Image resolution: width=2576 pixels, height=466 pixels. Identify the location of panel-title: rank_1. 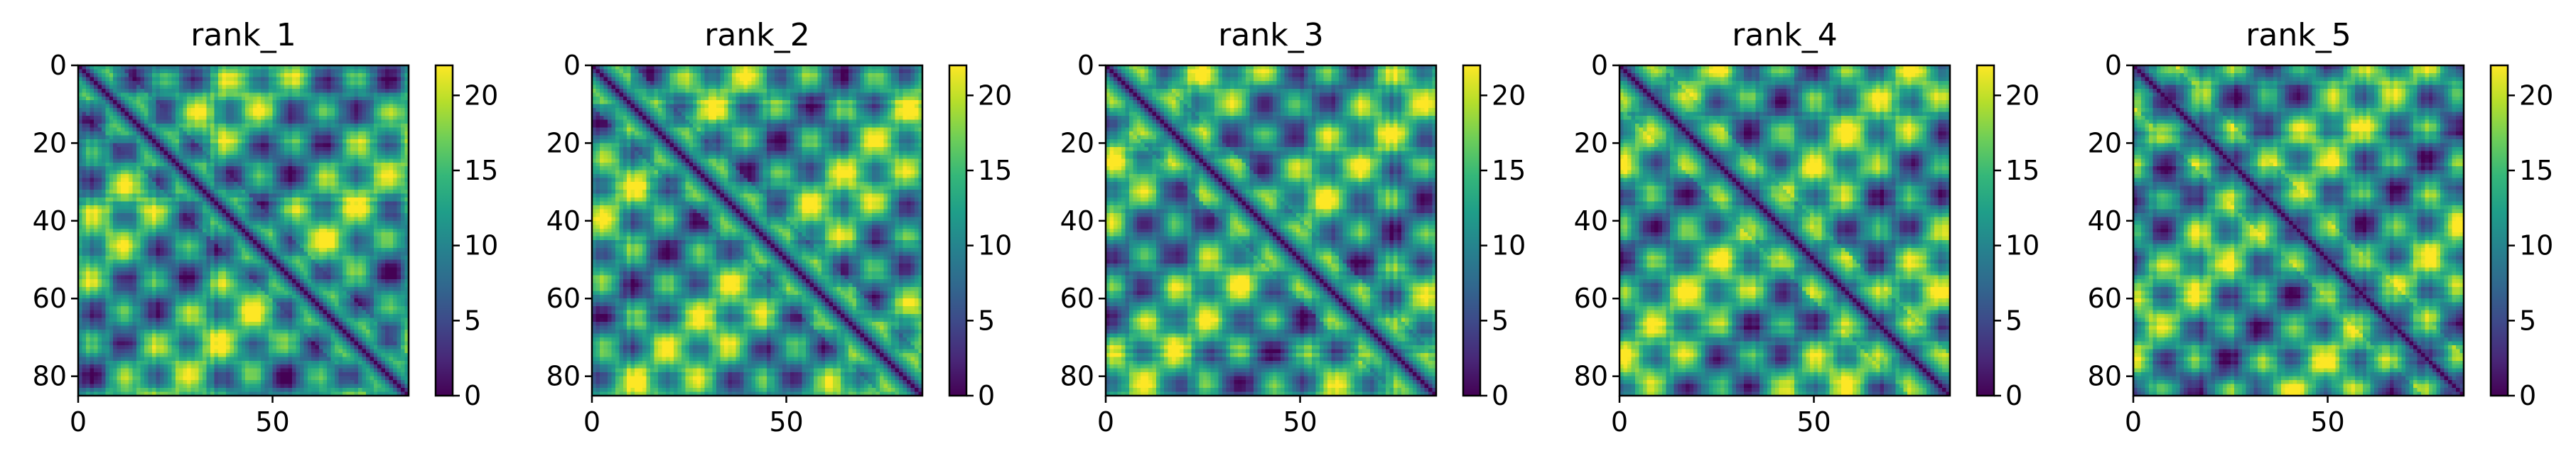
(243, 35).